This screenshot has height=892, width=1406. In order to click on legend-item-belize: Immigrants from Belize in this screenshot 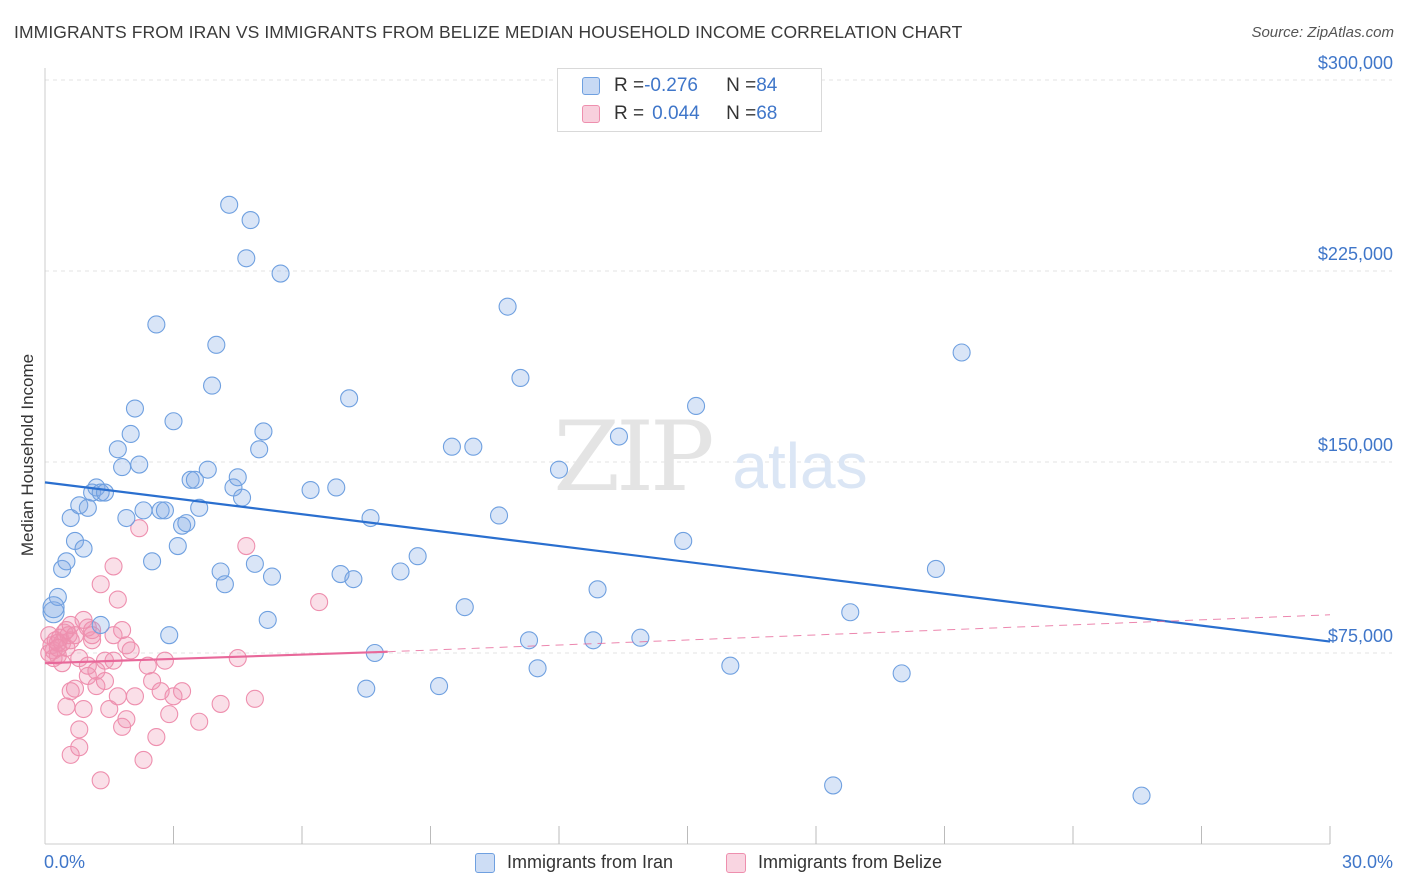, I will do `click(834, 862)`.